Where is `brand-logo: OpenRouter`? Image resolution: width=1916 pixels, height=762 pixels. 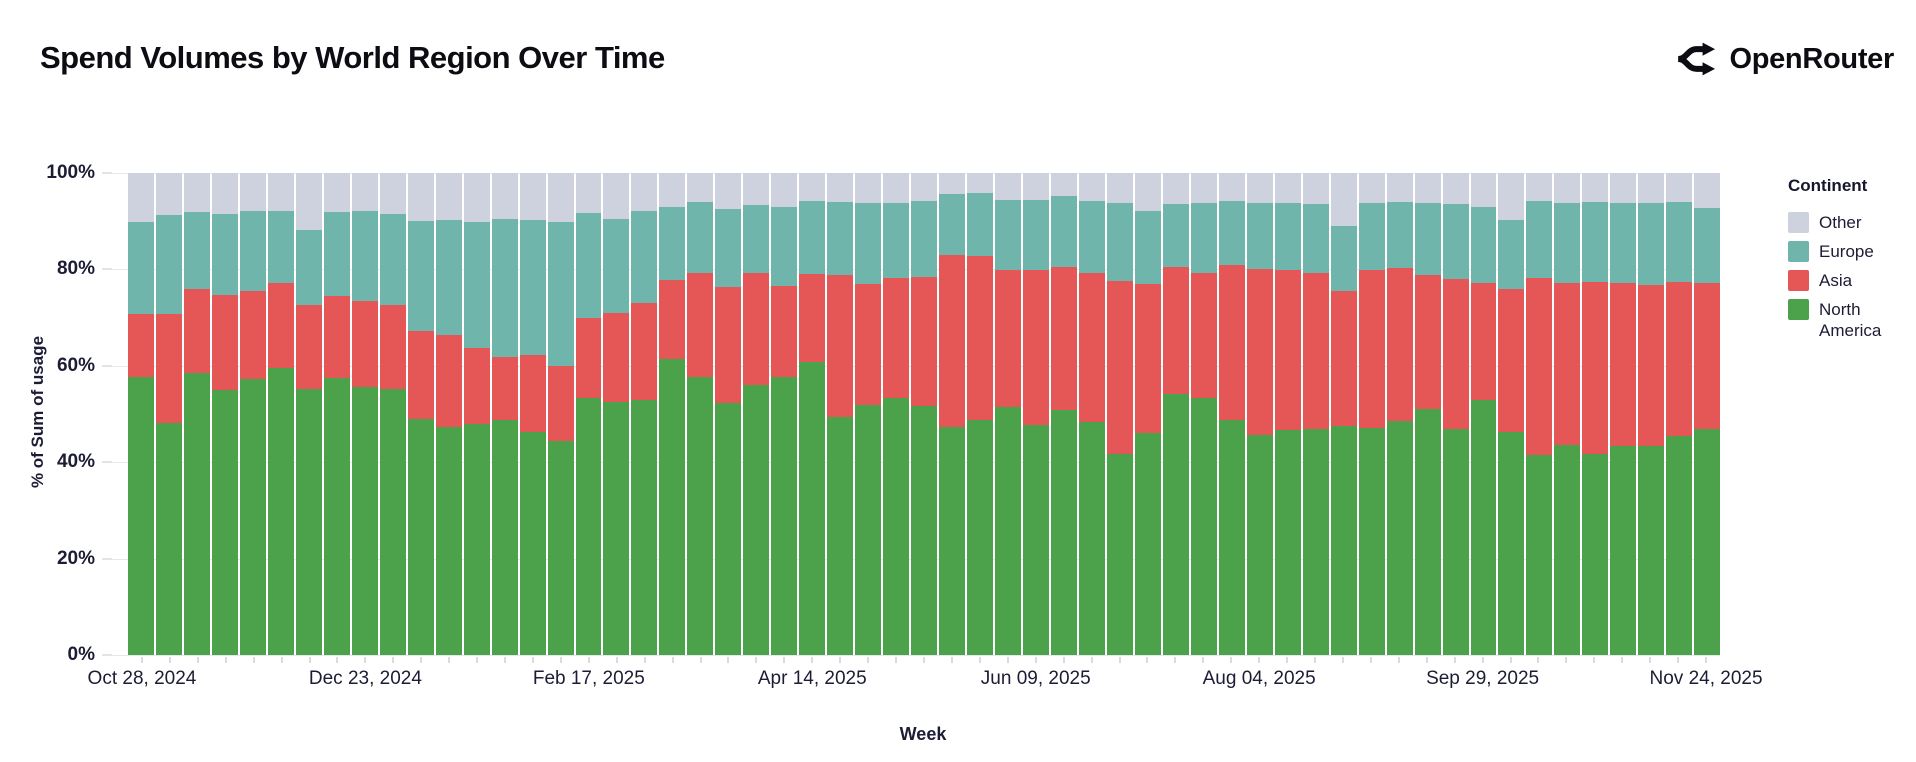
brand-logo: OpenRouter is located at coordinates (1784, 59).